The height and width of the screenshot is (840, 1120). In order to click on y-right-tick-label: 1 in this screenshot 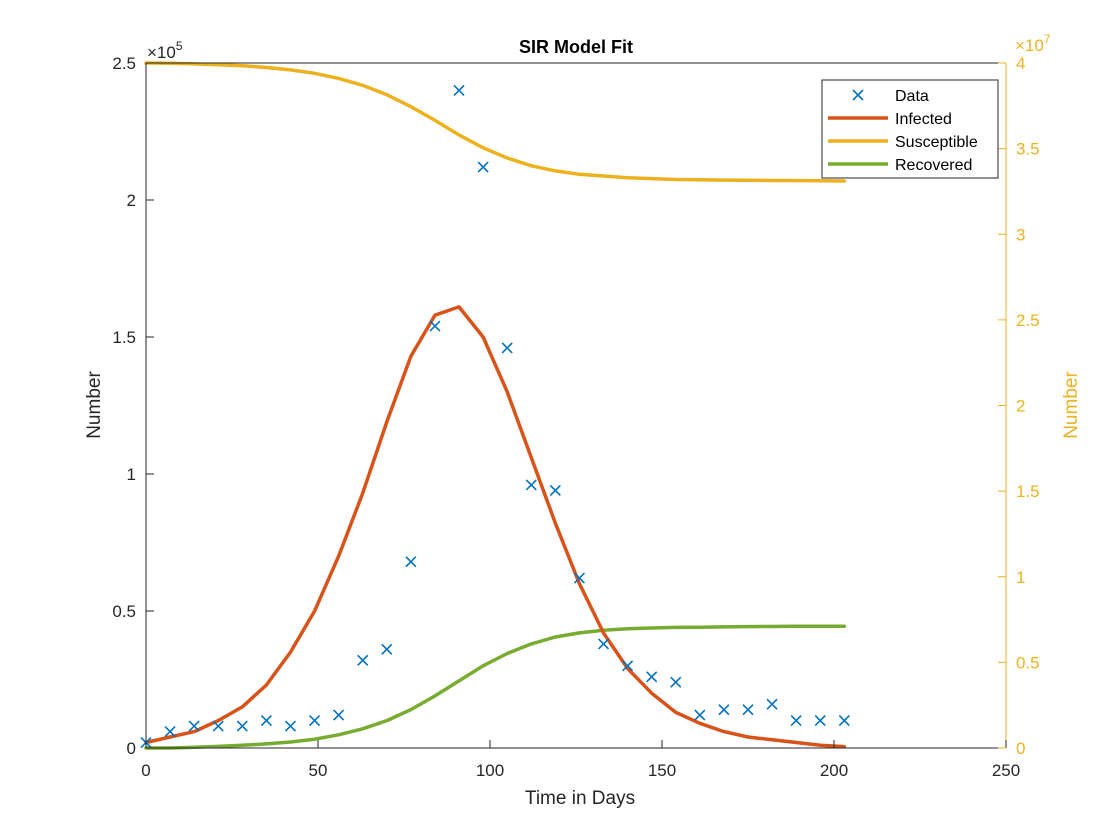, I will do `click(1020, 577)`.